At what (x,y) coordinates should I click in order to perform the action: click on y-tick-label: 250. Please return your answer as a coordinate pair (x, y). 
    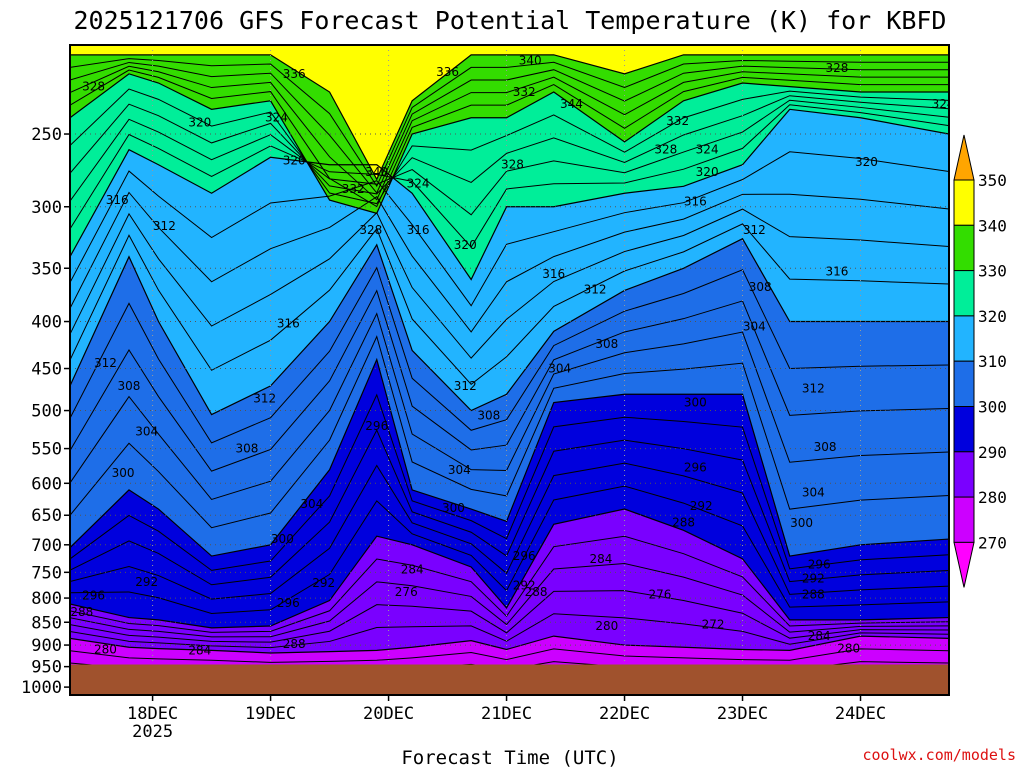
    Looking at the image, I should click on (46, 135).